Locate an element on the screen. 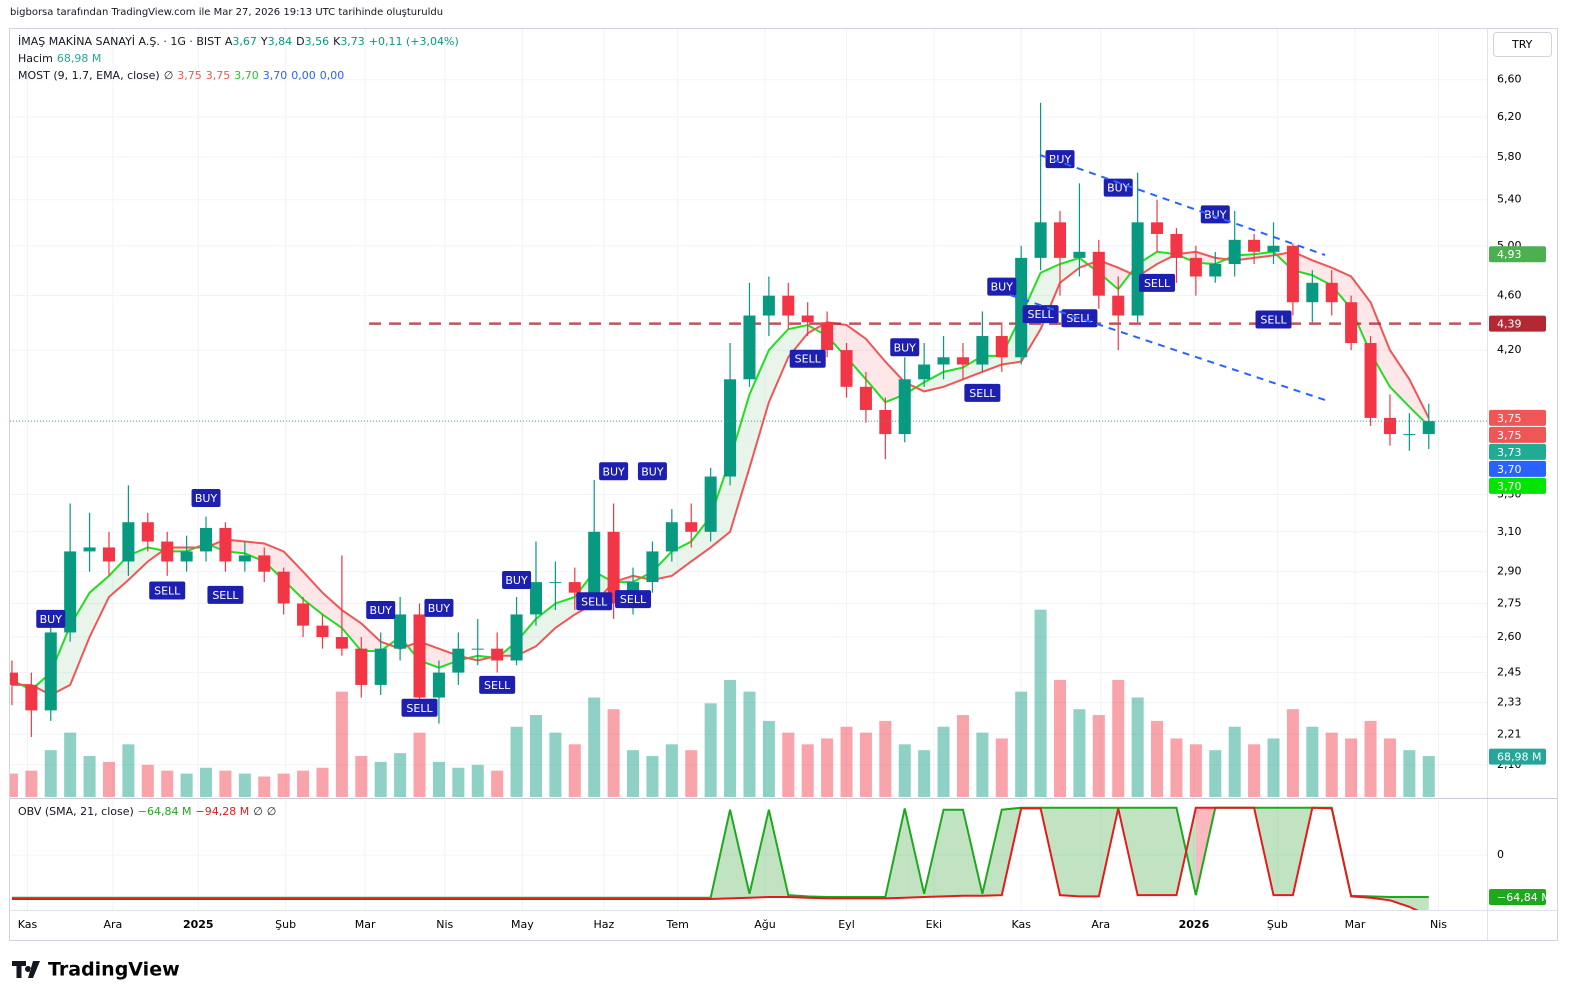 The height and width of the screenshot is (1000, 1569). most-value: 0,00 is located at coordinates (332, 75).